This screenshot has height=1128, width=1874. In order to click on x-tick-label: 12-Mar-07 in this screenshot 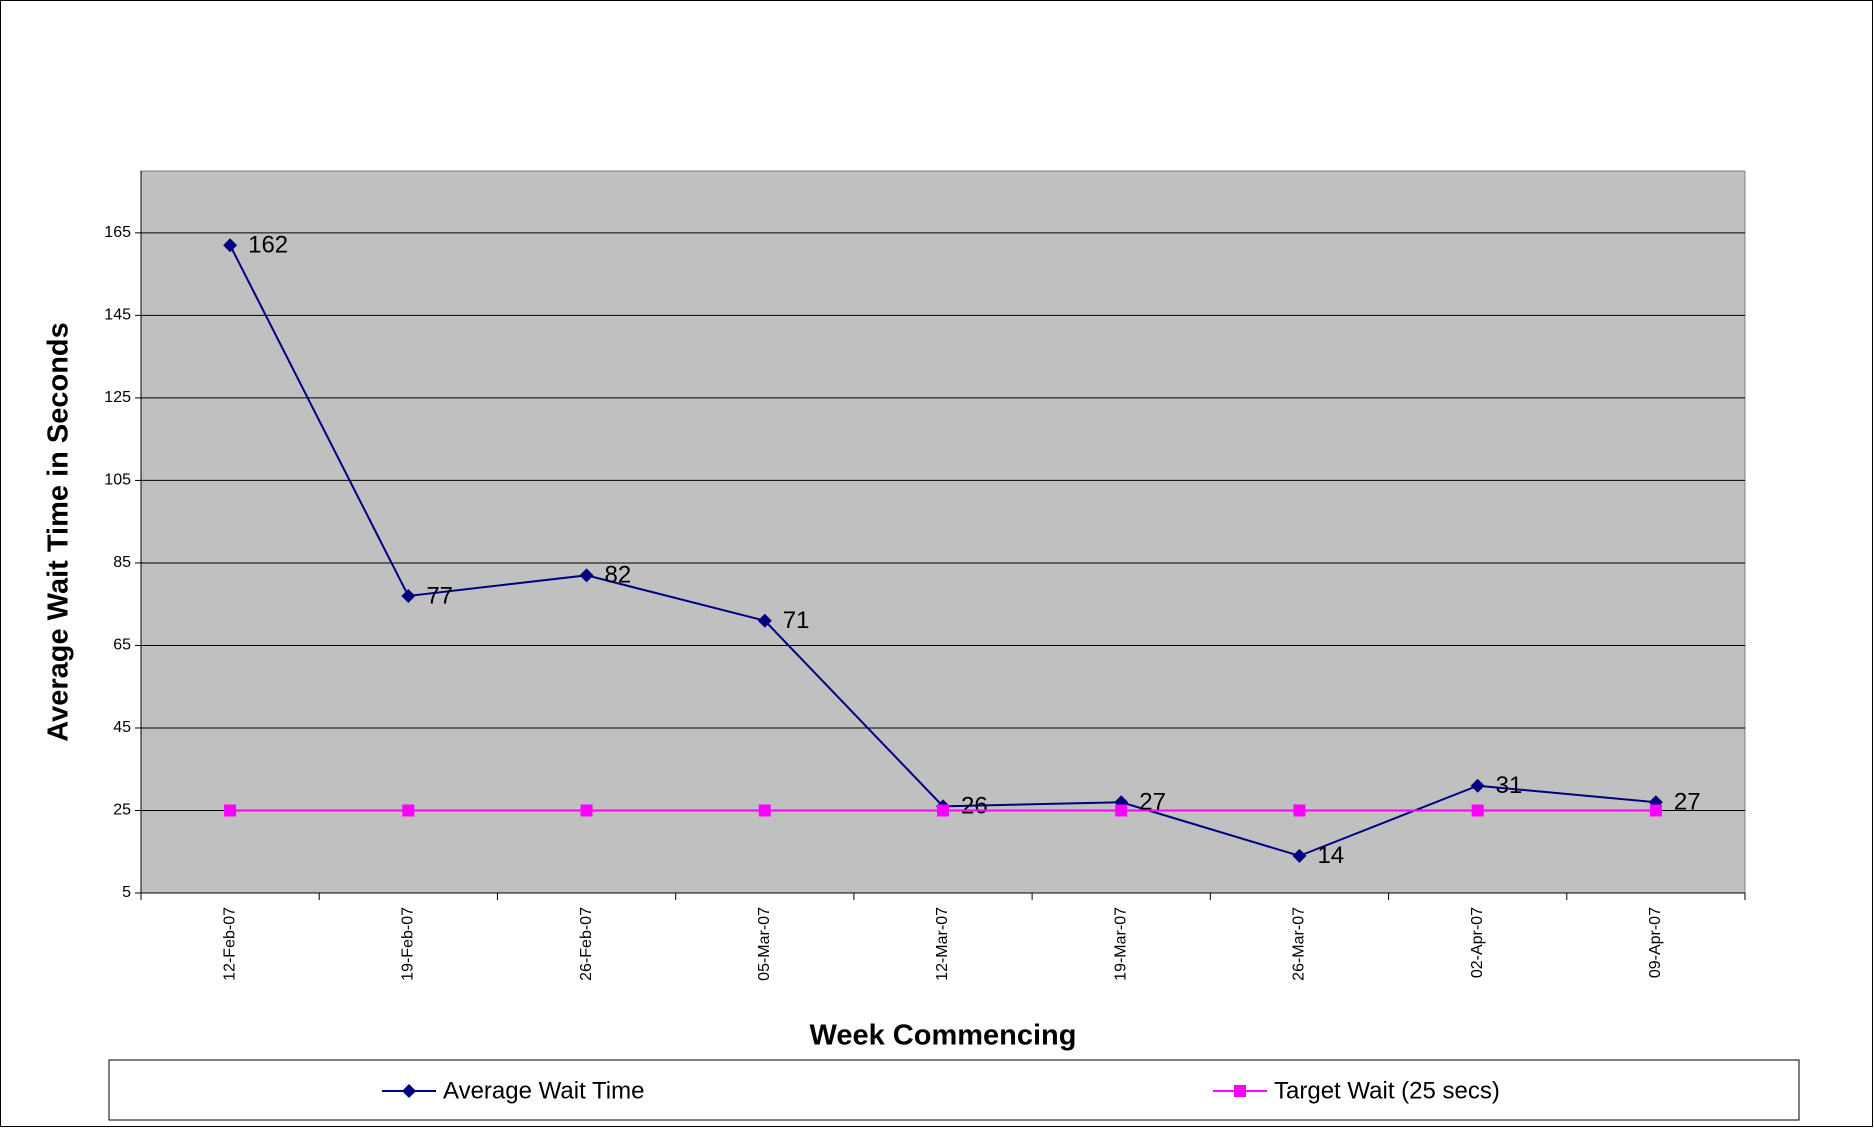, I will do `click(942, 944)`.